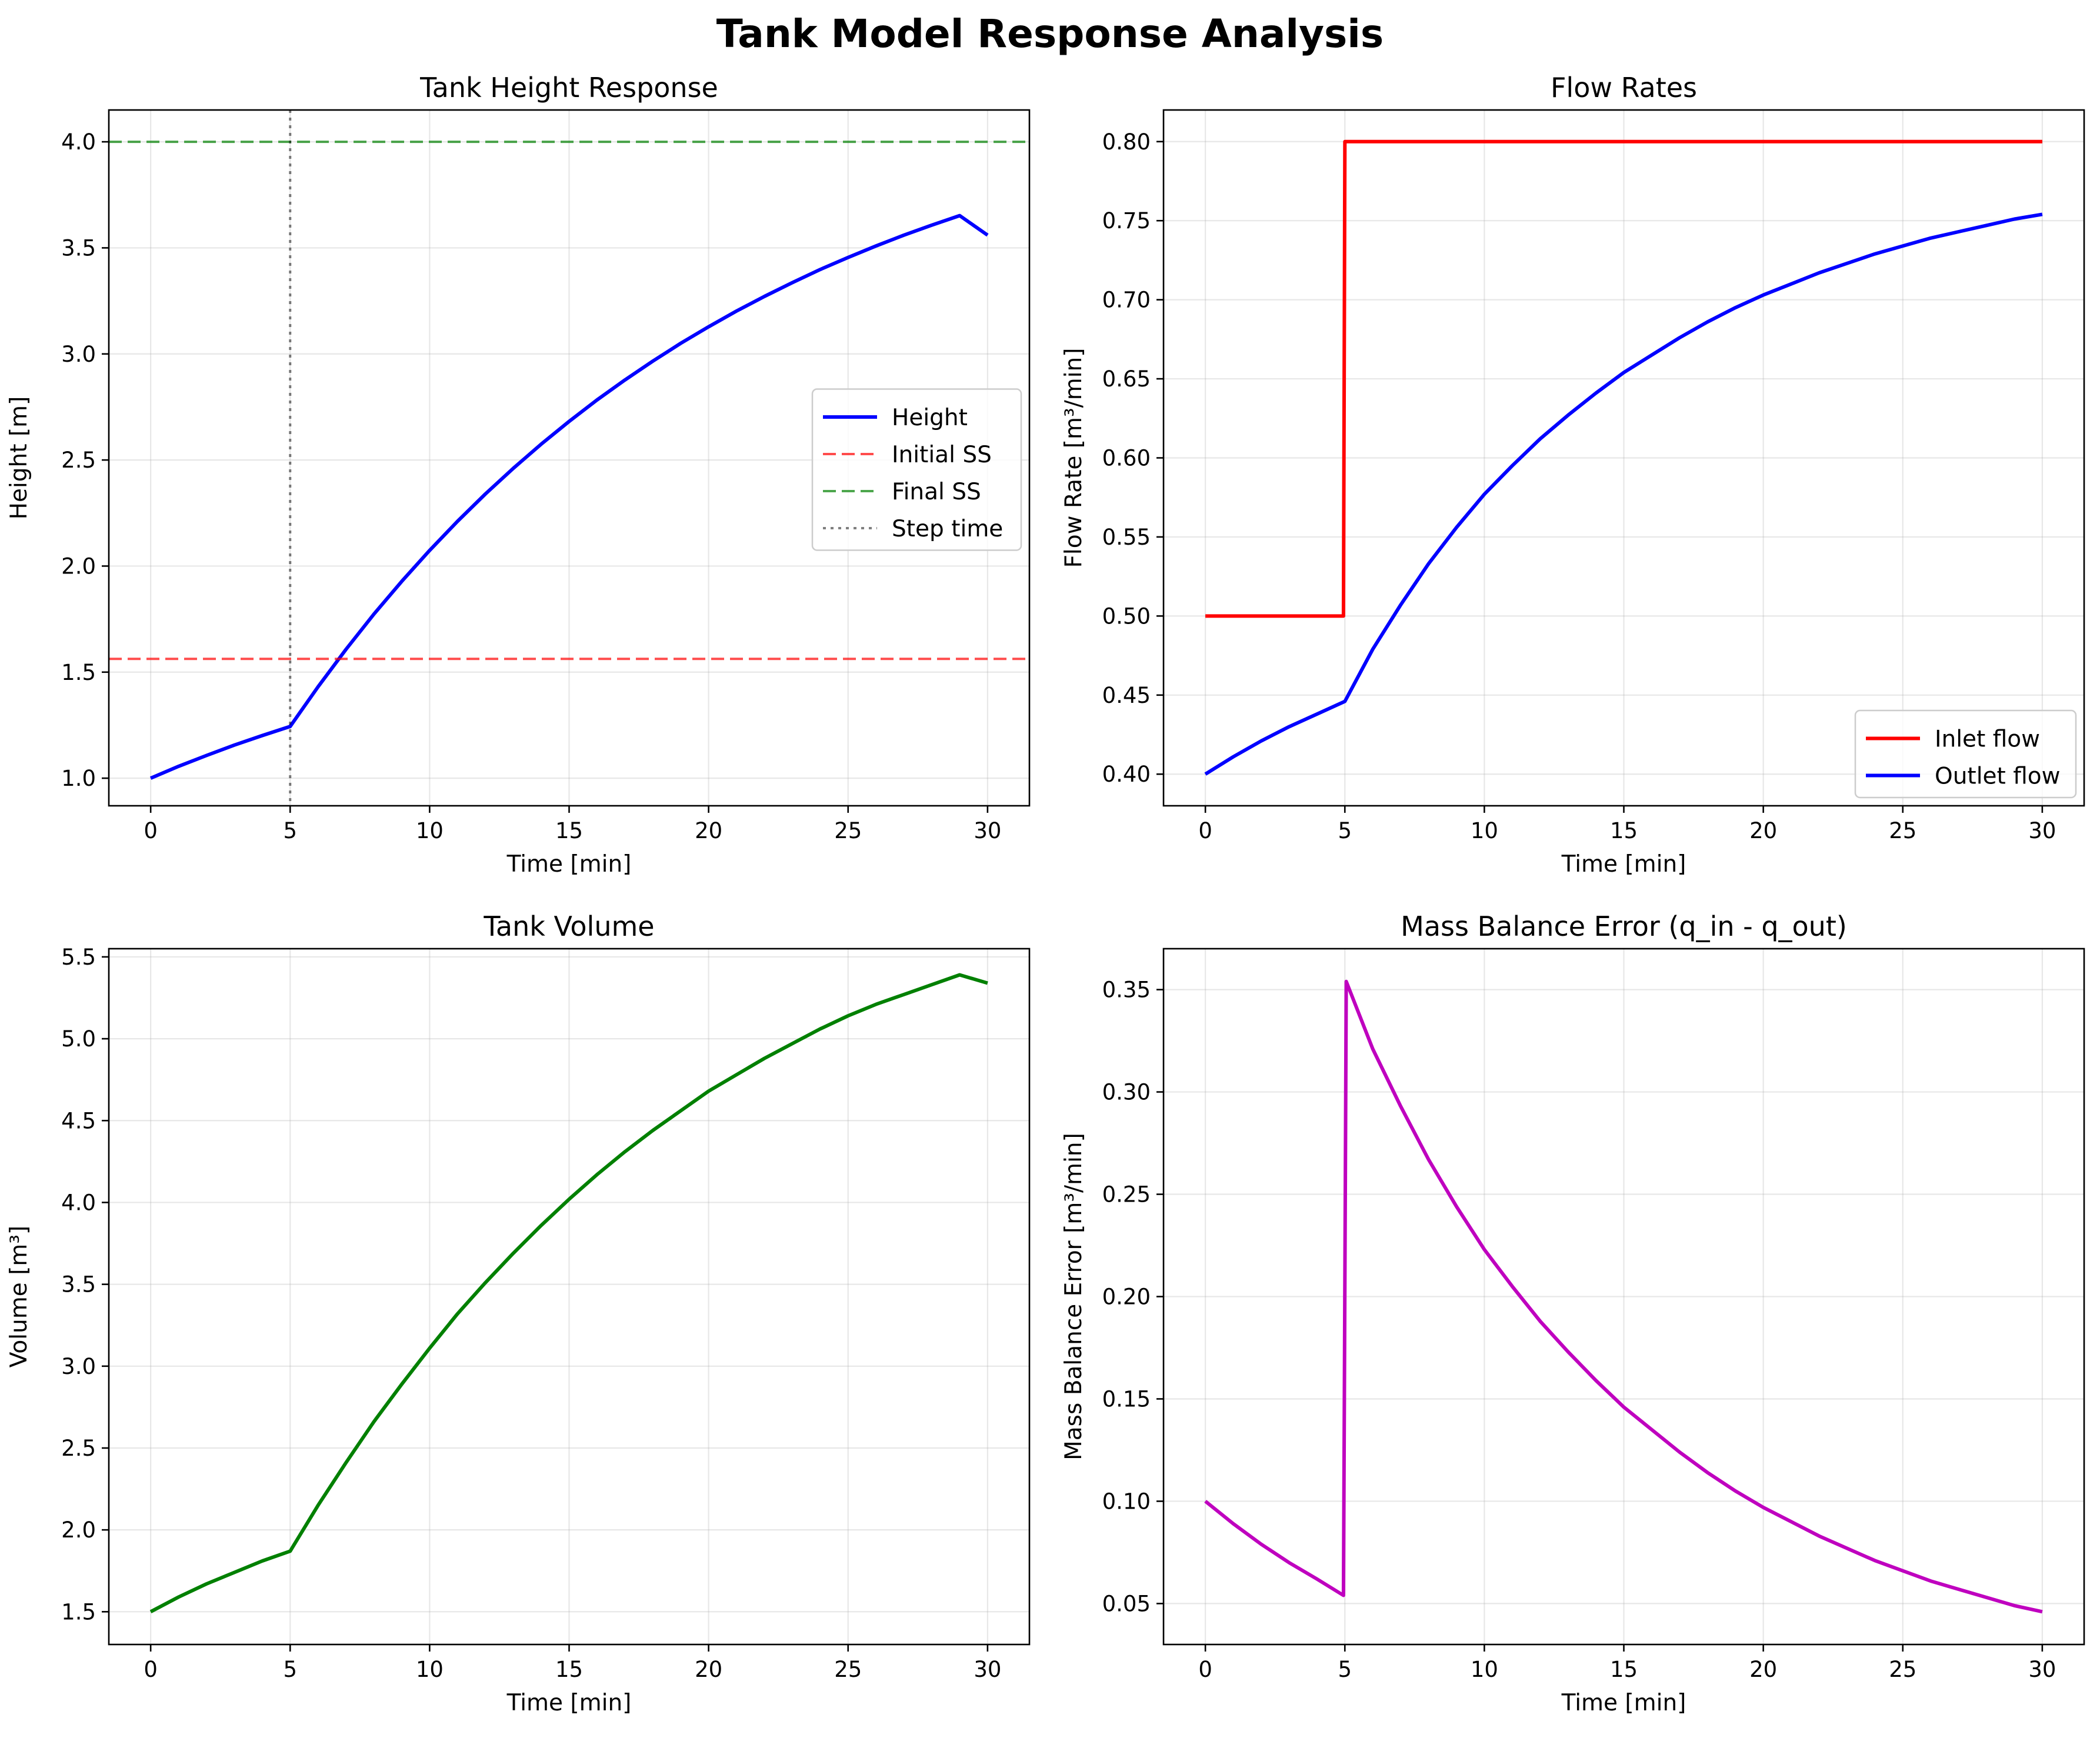 This screenshot has width=2100, height=1738. I want to click on y-axis-label: Height [m], so click(19, 458).